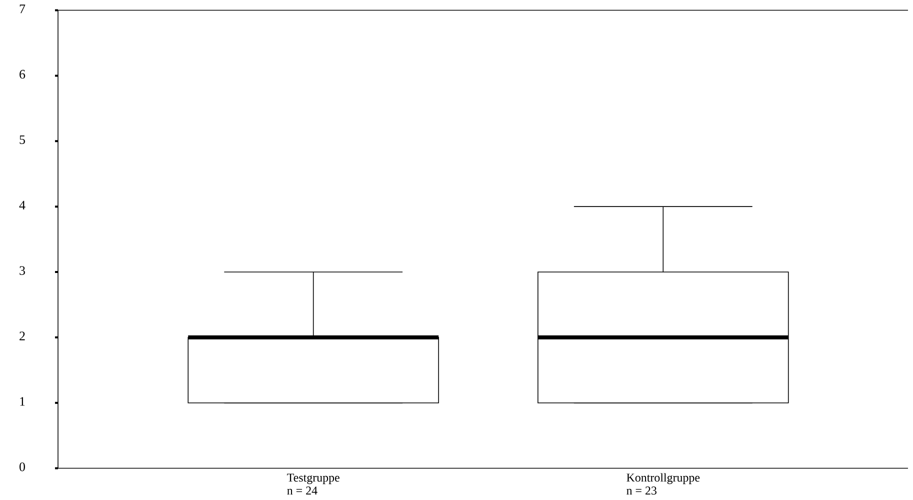 This screenshot has width=913, height=500. What do you see at coordinates (22, 335) in the screenshot?
I see `y-tick-label: 2` at bounding box center [22, 335].